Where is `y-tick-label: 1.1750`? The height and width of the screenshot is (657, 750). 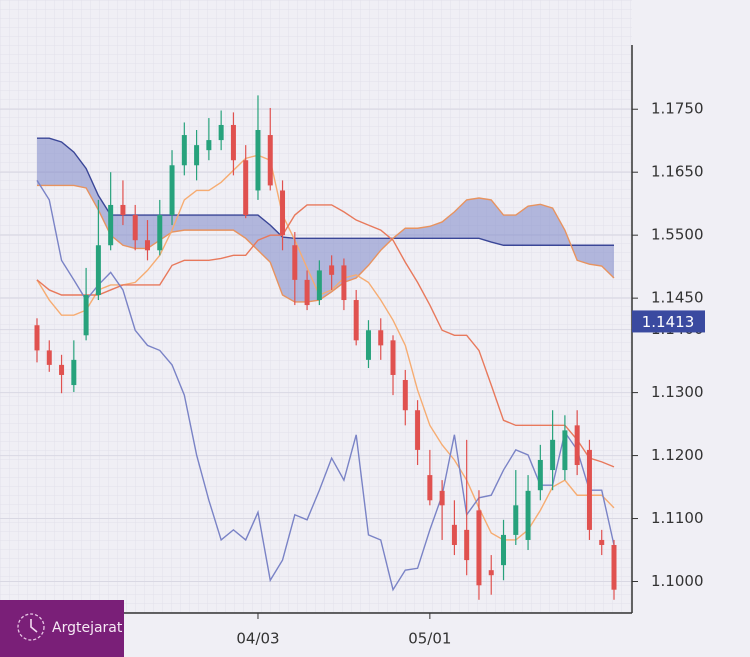
y-tick-label: 1.1750 is located at coordinates (677, 109).